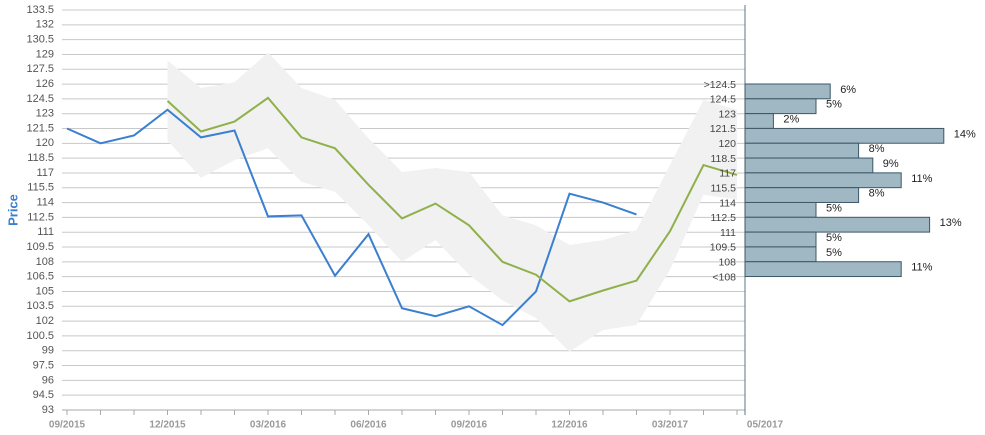 The width and height of the screenshot is (985, 435). What do you see at coordinates (720, 85) in the screenshot?
I see `distribution-bin-label: >124.5` at bounding box center [720, 85].